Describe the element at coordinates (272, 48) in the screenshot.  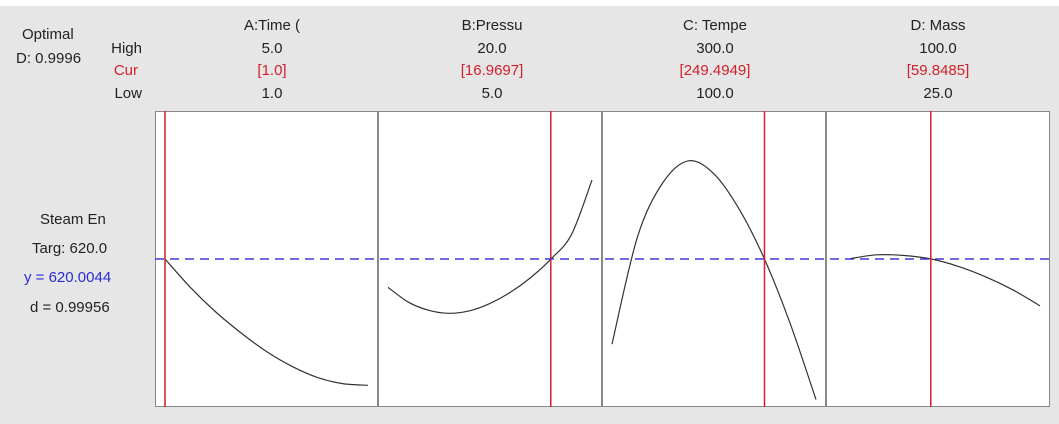
I see `factor-a-high: 5.0` at that location.